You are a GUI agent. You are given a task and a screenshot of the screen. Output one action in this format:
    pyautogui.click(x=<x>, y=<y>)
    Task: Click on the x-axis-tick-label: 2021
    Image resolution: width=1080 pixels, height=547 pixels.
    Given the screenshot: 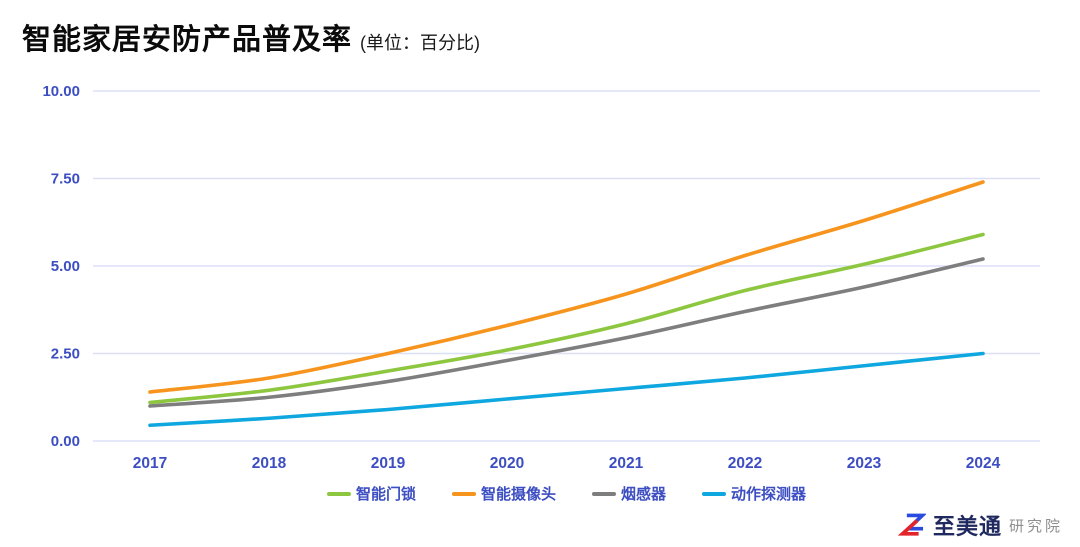 What is the action you would take?
    pyautogui.click(x=626, y=463)
    